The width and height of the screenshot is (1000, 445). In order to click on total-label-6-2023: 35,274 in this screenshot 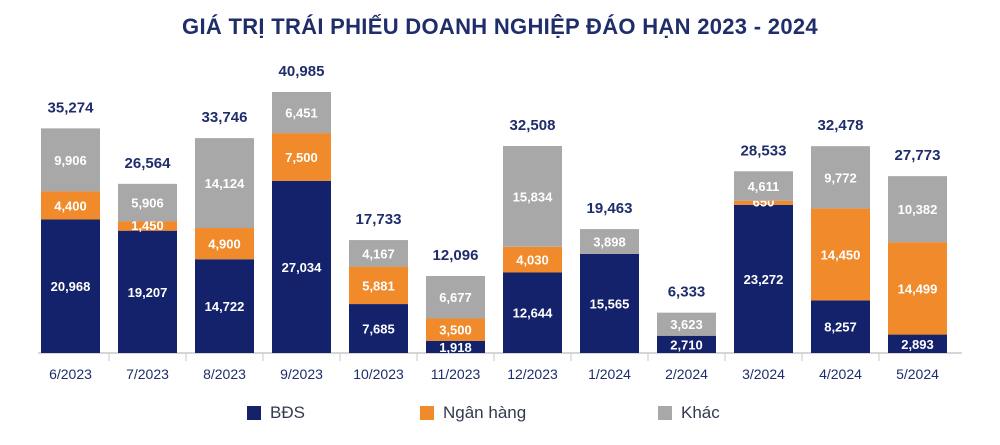, I will do `click(71, 107)`.